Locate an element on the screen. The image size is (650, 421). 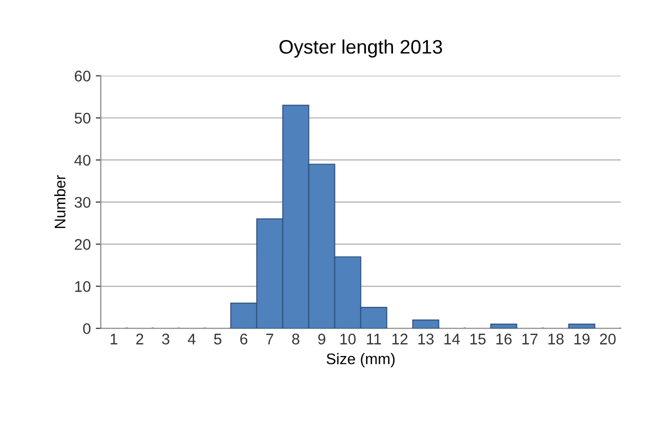
y-tick-label: 10 is located at coordinates (82, 286).